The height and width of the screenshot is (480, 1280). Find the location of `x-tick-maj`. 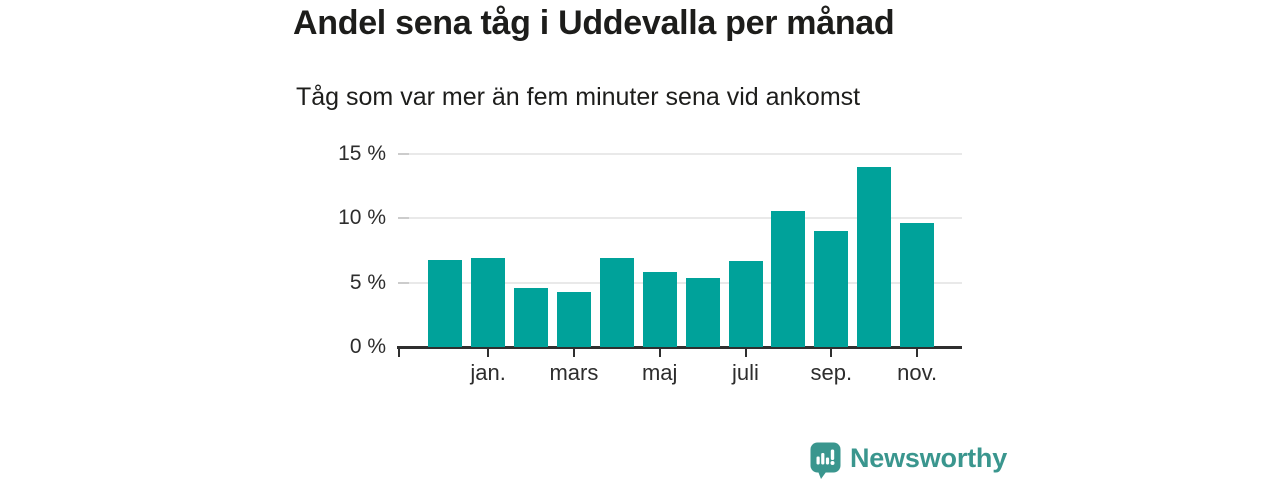

x-tick-maj is located at coordinates (659, 352).